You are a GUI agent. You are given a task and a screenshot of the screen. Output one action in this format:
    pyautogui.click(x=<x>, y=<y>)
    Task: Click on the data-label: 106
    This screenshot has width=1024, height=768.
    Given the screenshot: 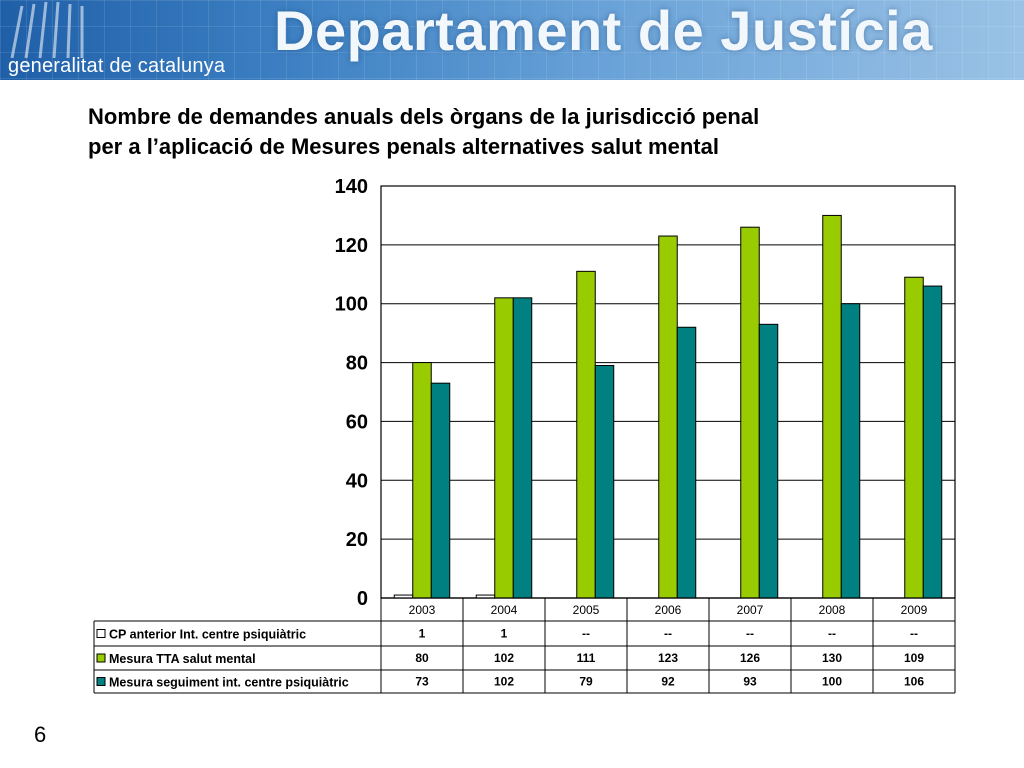 What is the action you would take?
    pyautogui.click(x=914, y=682)
    